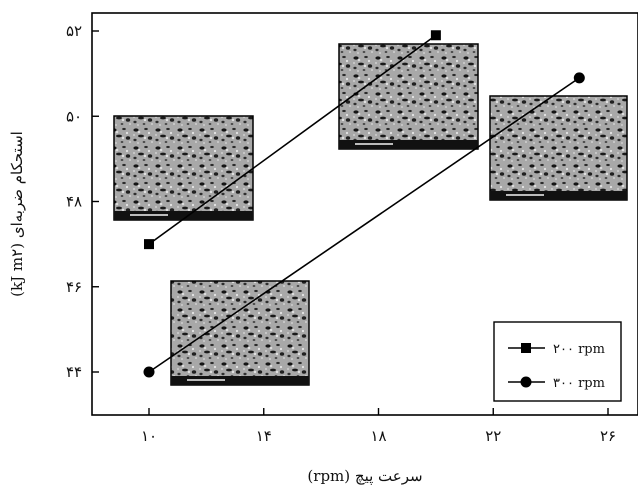 Image resolution: width=638 pixels, height=492 pixels. I want to click on y-tick-label: ۴۸, so click(74, 202).